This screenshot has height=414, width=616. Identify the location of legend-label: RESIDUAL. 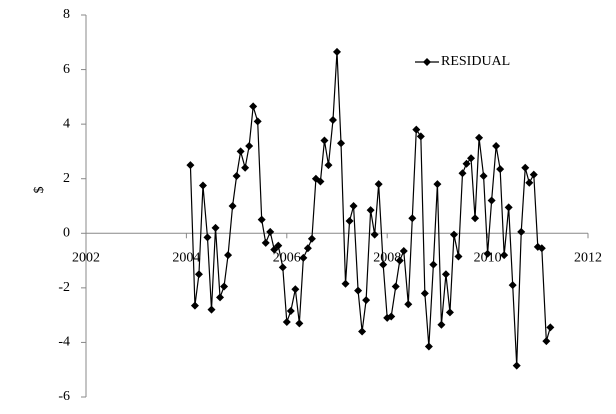
(475, 61).